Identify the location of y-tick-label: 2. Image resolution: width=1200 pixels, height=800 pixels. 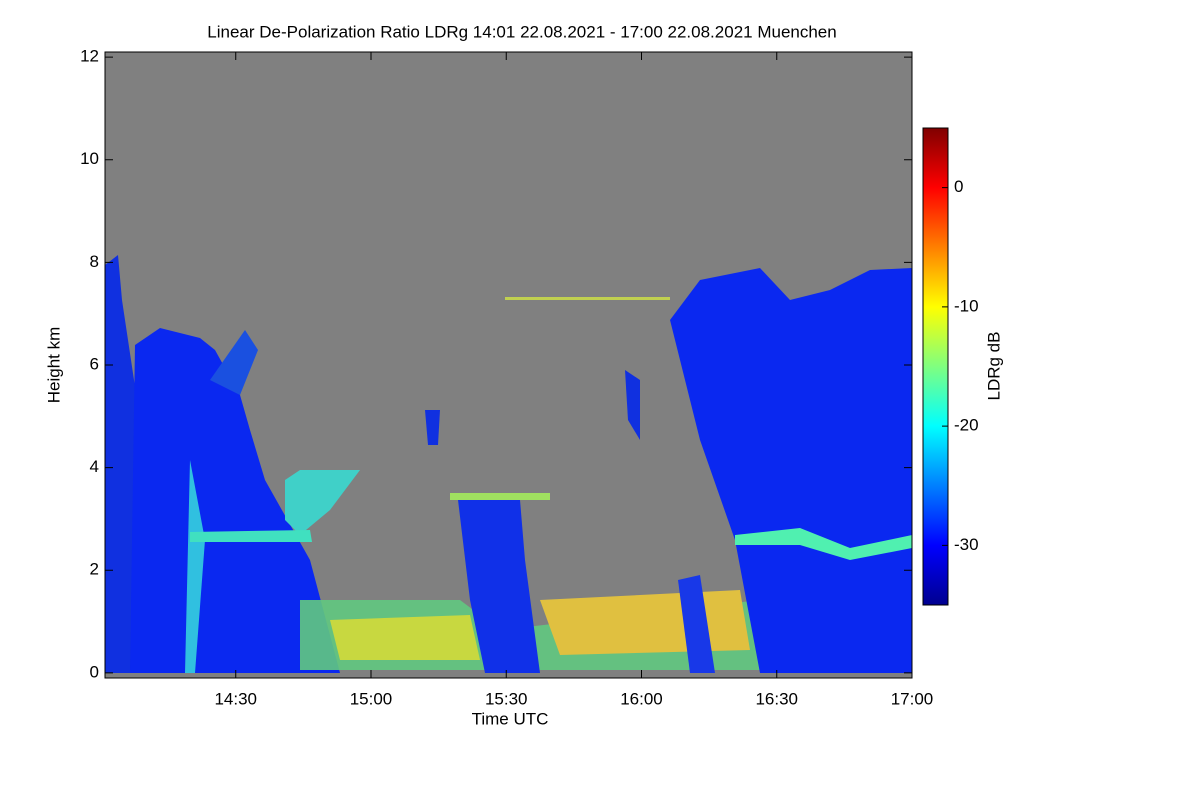
(94, 569).